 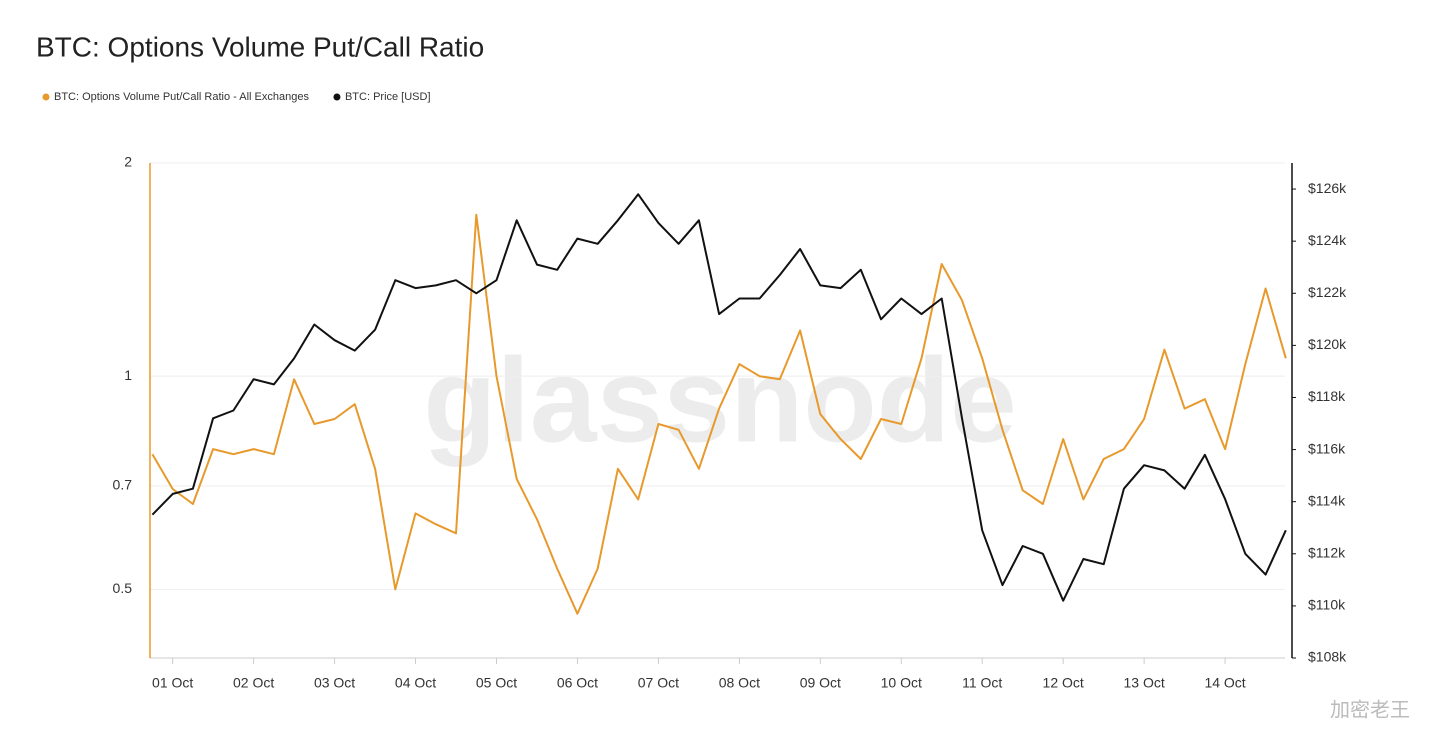 What do you see at coordinates (253, 683) in the screenshot?
I see `x-tick-label: 02 Oct` at bounding box center [253, 683].